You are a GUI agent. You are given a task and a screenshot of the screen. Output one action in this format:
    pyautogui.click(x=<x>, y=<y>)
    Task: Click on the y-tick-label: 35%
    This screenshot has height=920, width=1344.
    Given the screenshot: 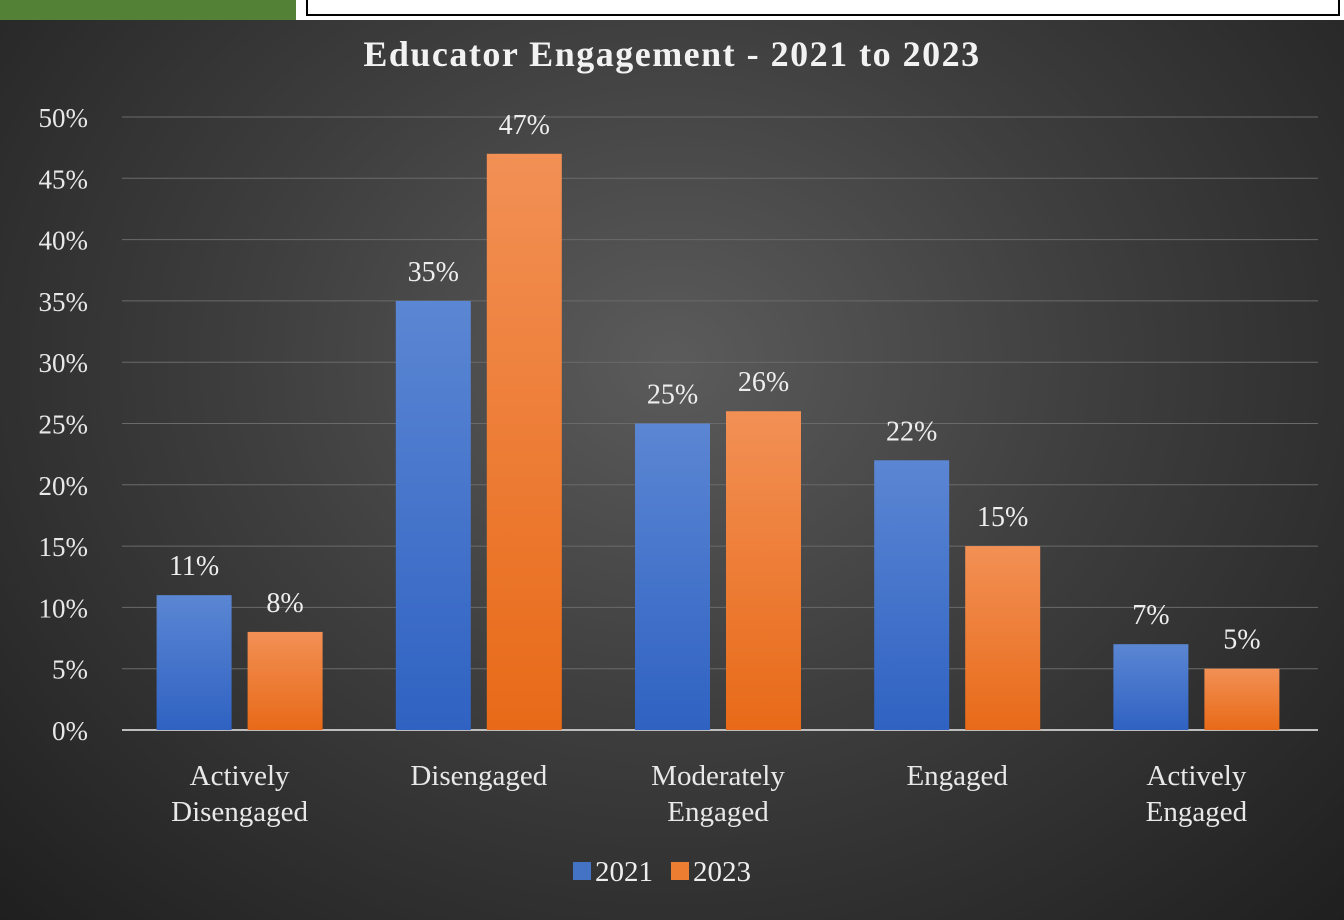 What is the action you would take?
    pyautogui.click(x=64, y=302)
    